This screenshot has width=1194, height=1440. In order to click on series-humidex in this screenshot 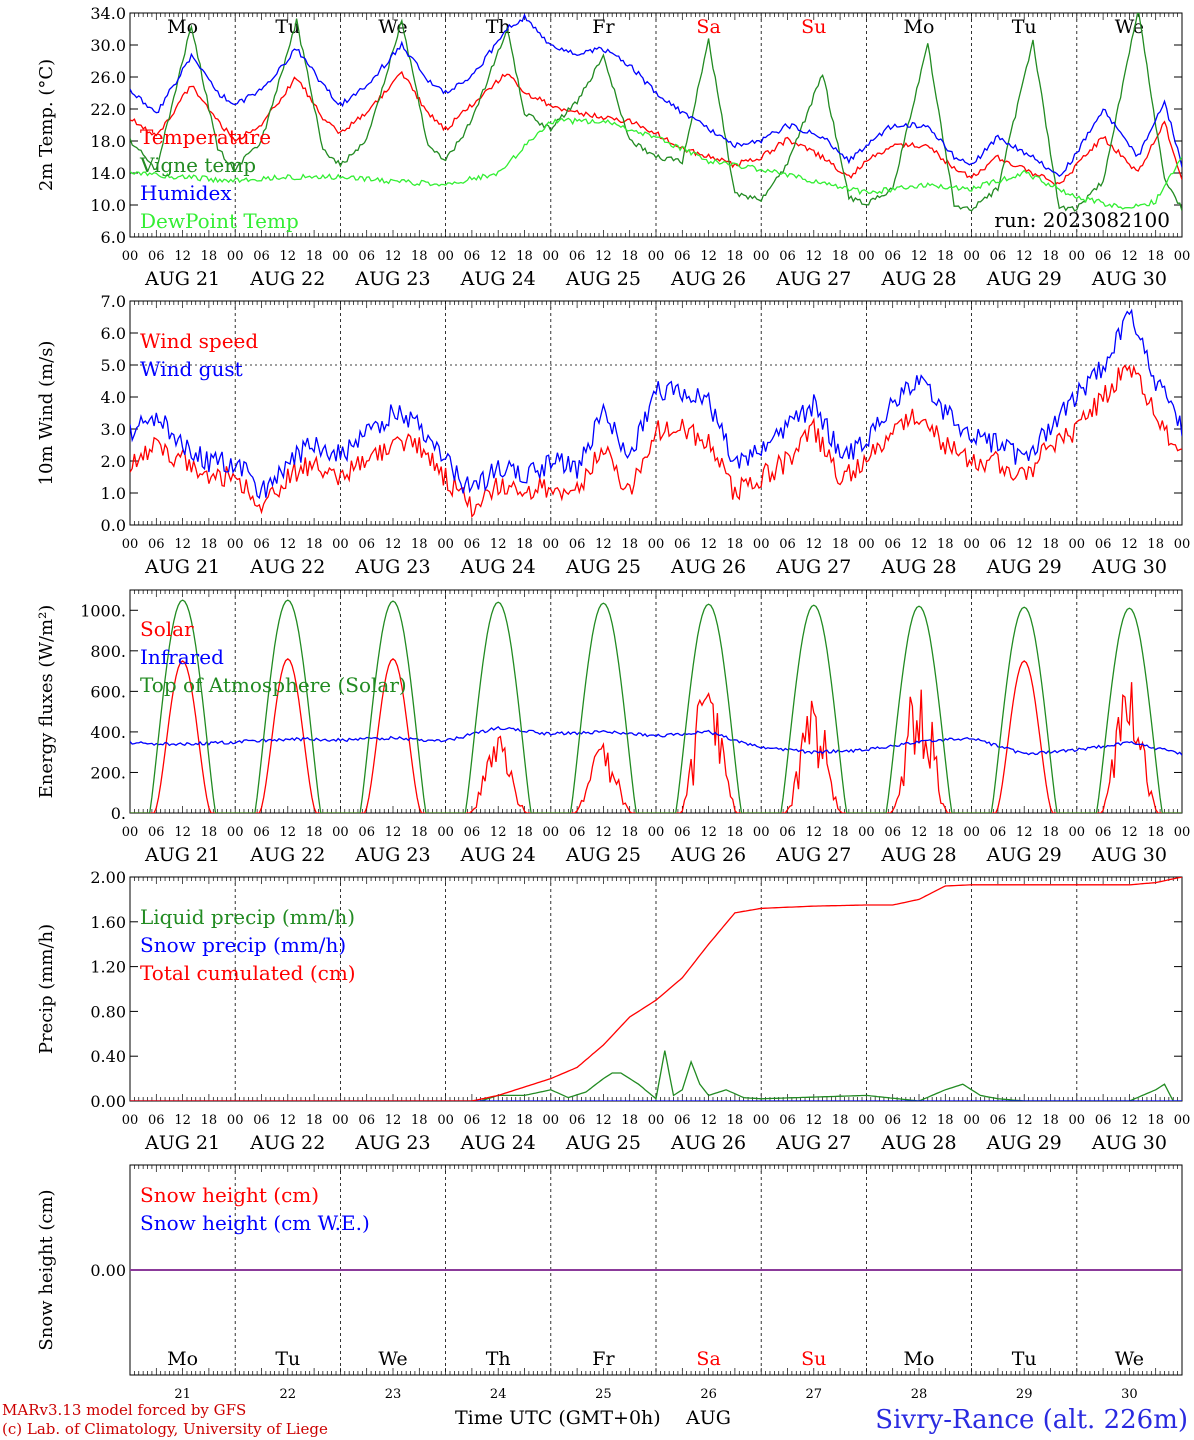, I will do `click(656, 95)`.